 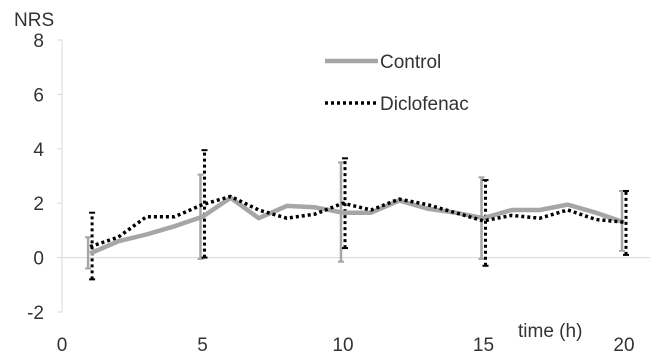 What do you see at coordinates (38, 259) in the screenshot?
I see `y-tick-label: 0` at bounding box center [38, 259].